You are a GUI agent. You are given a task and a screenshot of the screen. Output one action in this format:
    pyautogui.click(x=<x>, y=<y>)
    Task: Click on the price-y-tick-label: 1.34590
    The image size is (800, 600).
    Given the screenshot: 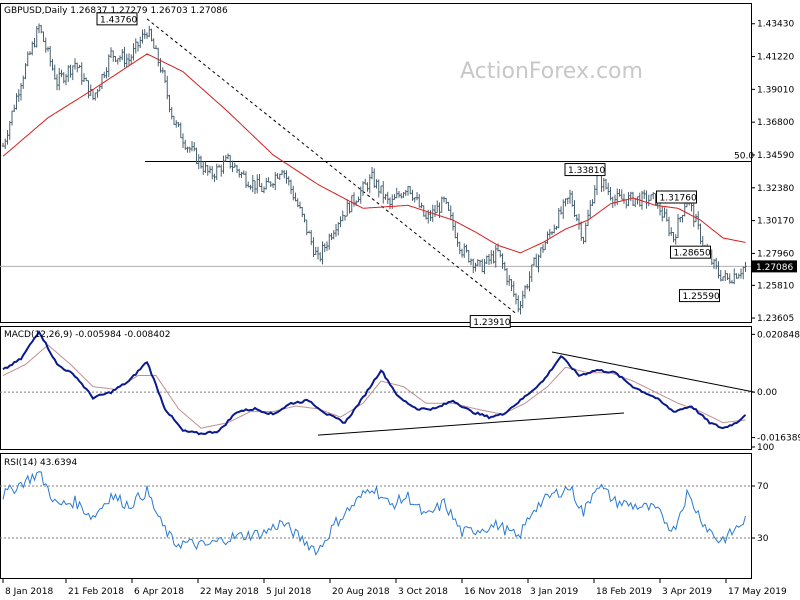 What is the action you would take?
    pyautogui.click(x=775, y=156)
    